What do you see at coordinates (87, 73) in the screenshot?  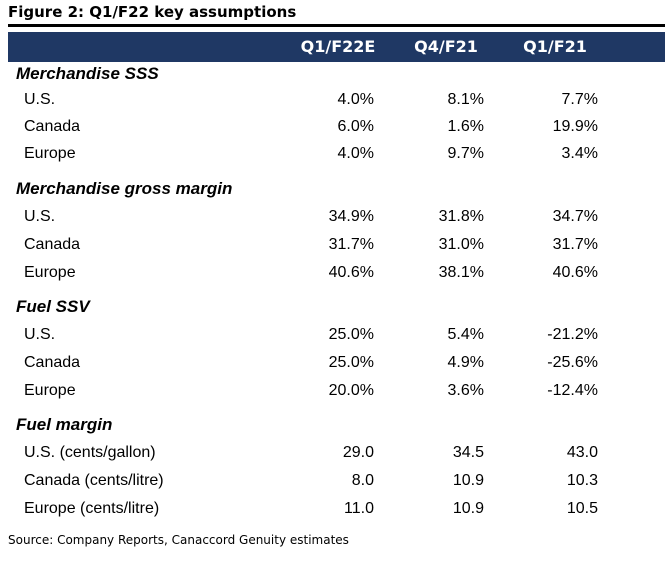 I see `section-heading: Merchandise SSS` at bounding box center [87, 73].